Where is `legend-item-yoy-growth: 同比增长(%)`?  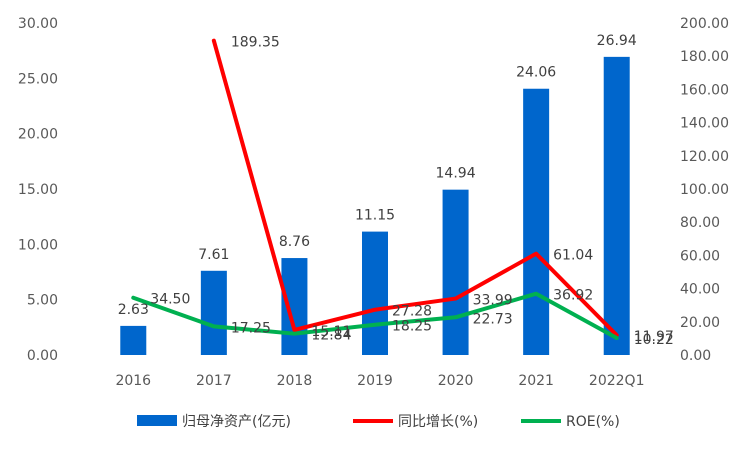 legend-item-yoy-growth: 同比增长(%) is located at coordinates (415, 422).